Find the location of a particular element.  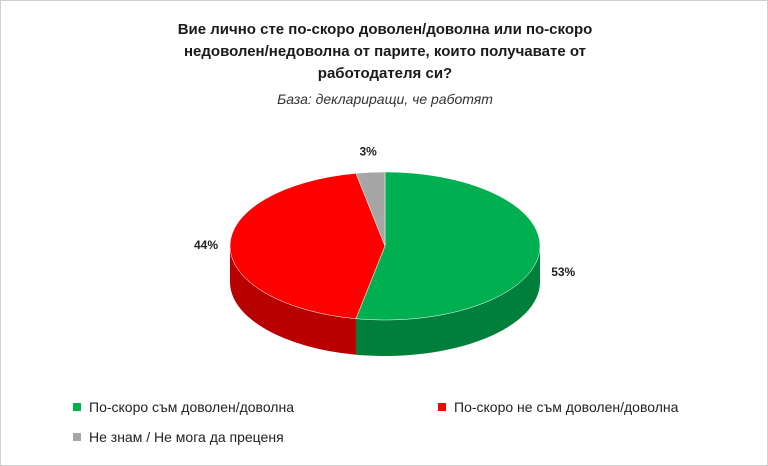

legend-item: Не знам / Не мога да преценя is located at coordinates (178, 437).